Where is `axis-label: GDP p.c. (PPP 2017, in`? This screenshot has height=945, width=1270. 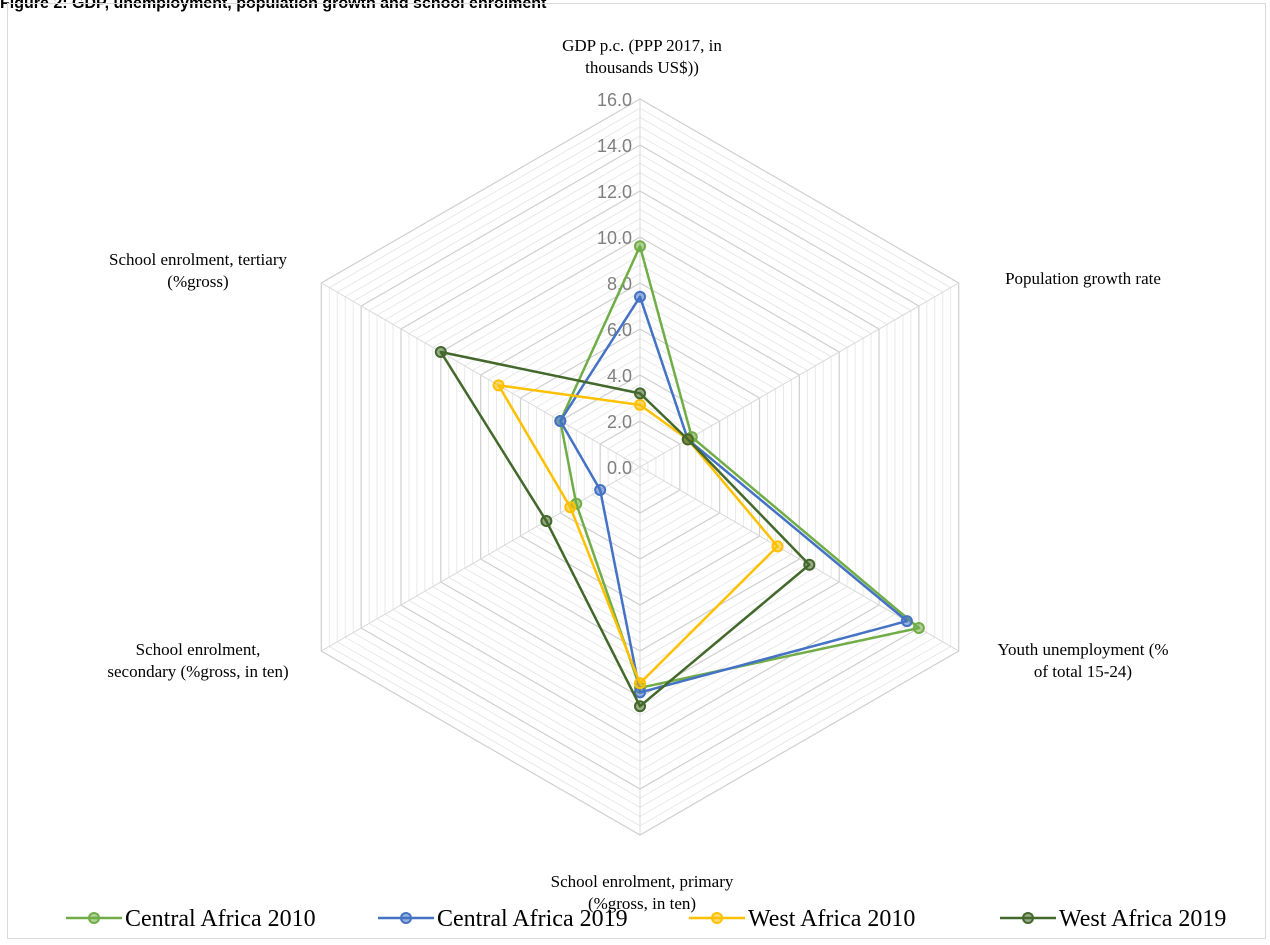 axis-label: GDP p.c. (PPP 2017, in is located at coordinates (642, 45).